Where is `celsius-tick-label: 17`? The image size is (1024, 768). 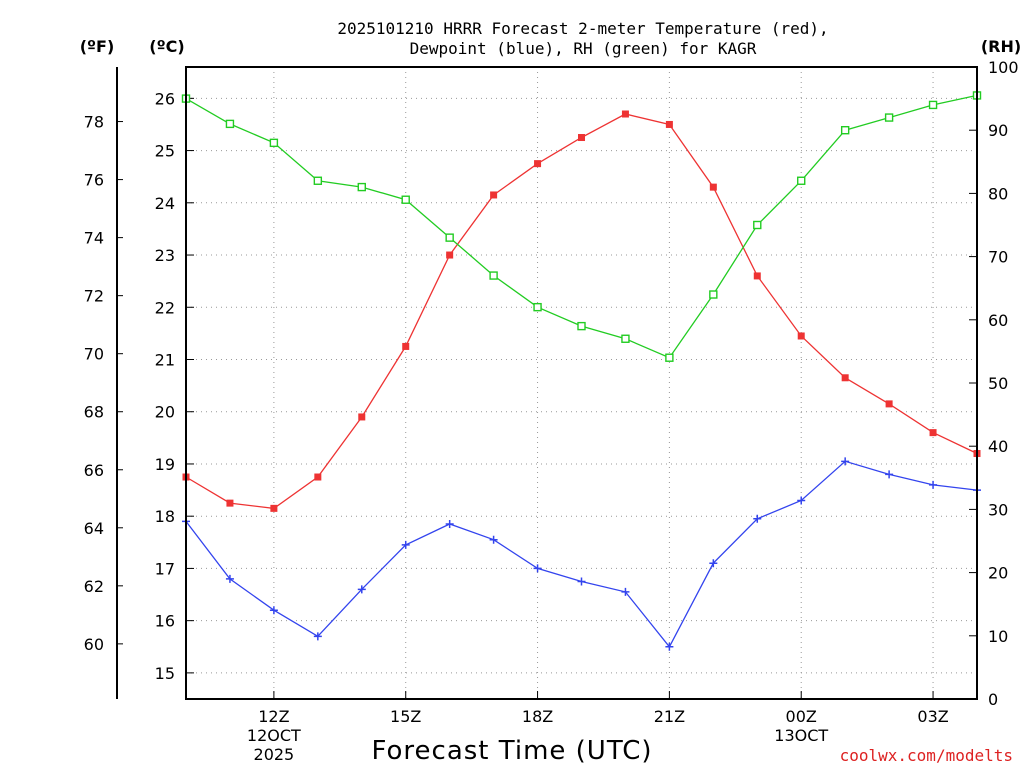
celsius-tick-label: 17 is located at coordinates (165, 568).